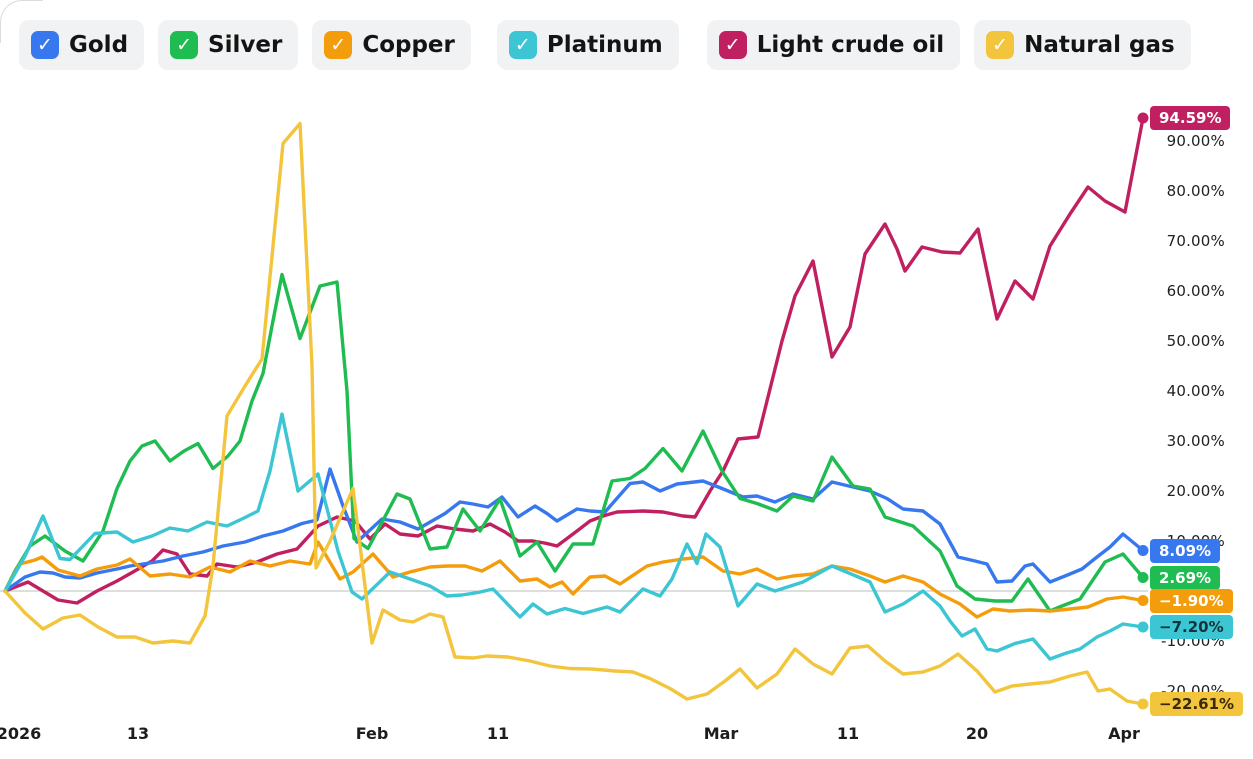  Describe the element at coordinates (1195, 241) in the screenshot. I see `y-tick-label: 70.00%` at that location.